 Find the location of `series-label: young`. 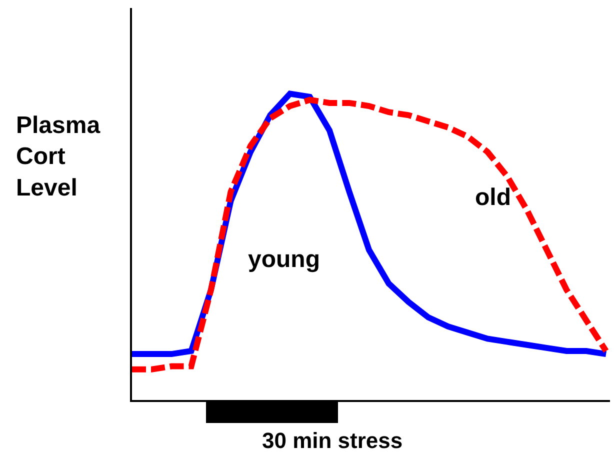

series-label: young is located at coordinates (284, 259).